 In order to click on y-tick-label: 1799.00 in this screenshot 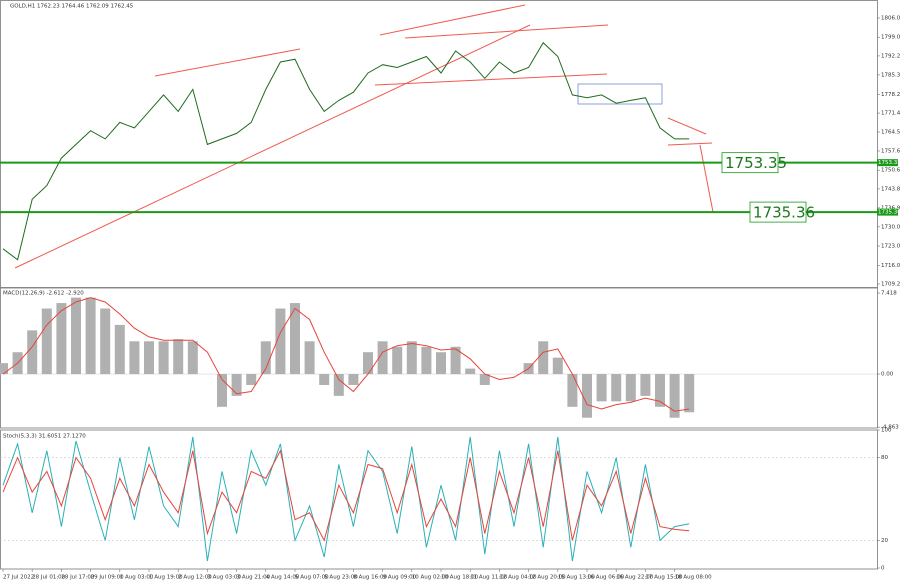, I will do `click(890, 38)`.